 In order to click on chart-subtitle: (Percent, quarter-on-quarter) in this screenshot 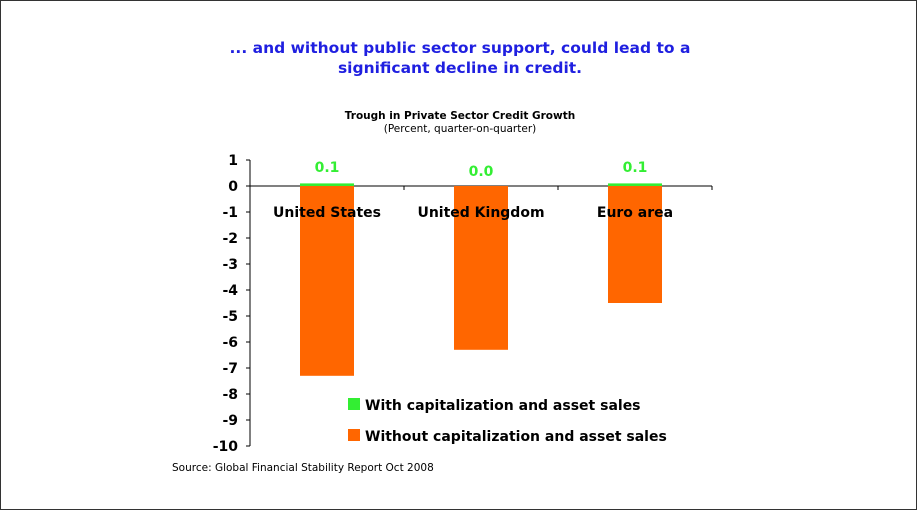, I will do `click(460, 129)`.